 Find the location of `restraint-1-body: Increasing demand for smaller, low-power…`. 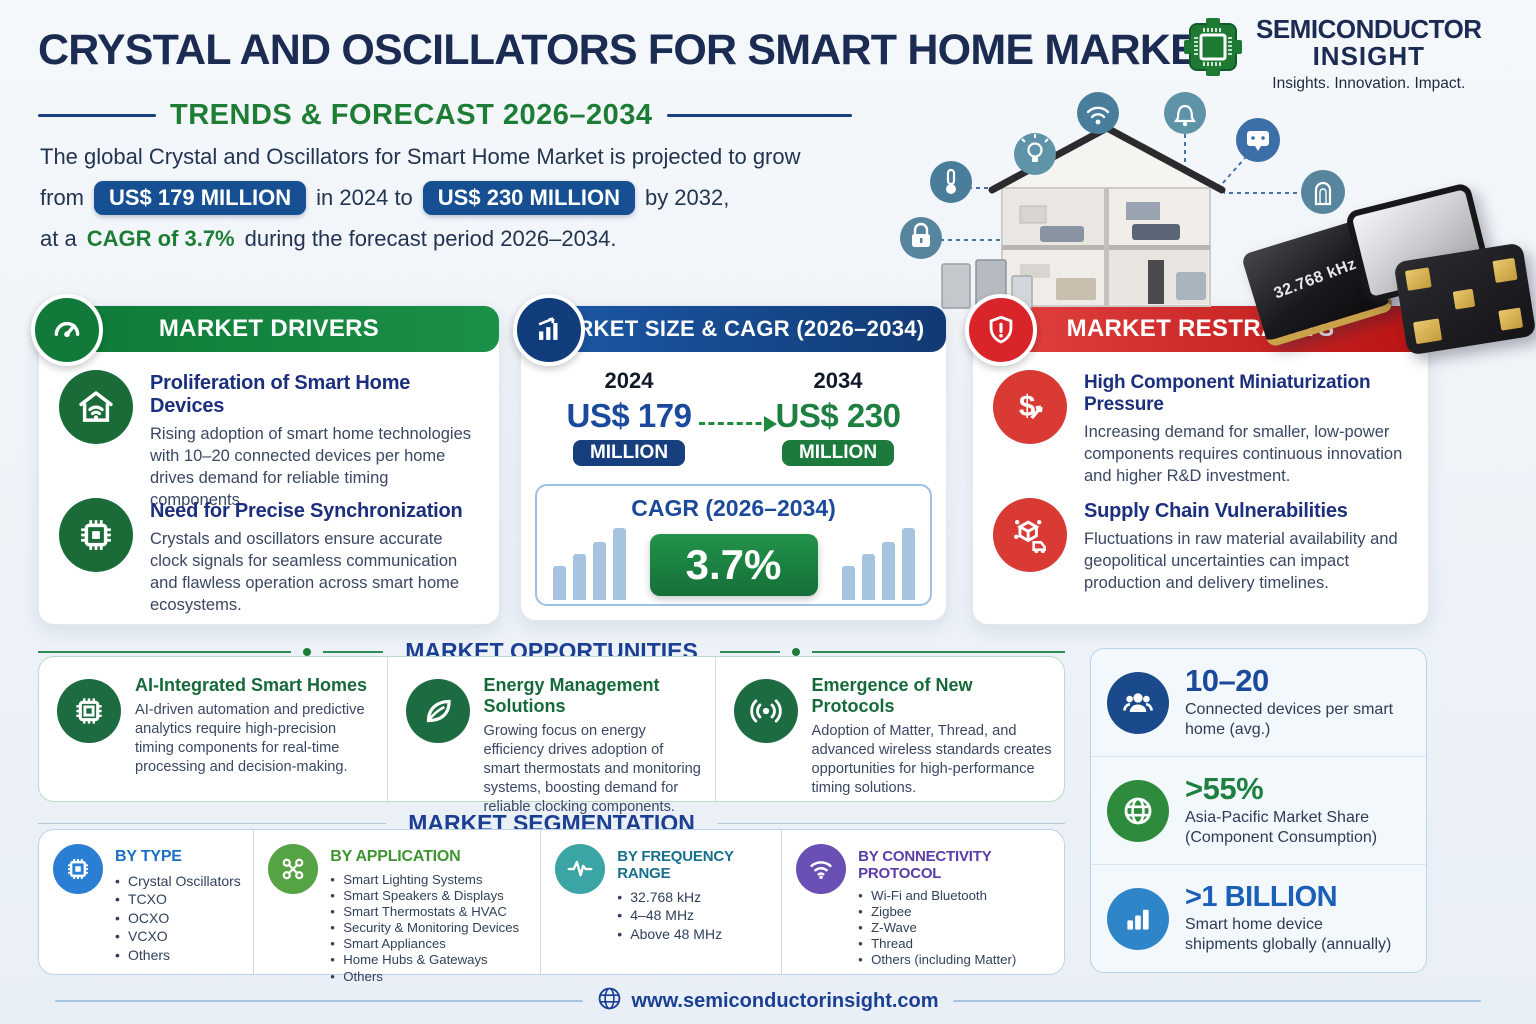

restraint-1-body: Increasing demand for smaller, low-power… is located at coordinates (1243, 454).